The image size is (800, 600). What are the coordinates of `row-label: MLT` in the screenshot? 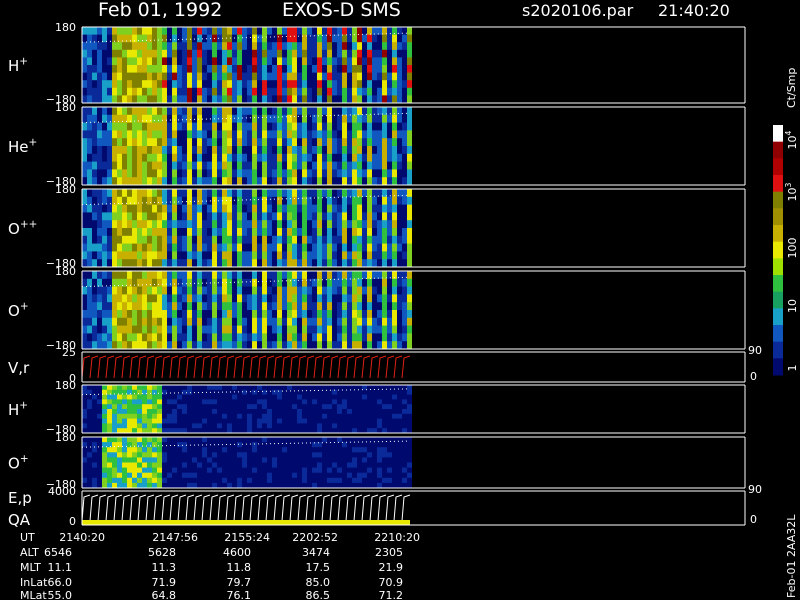 It's located at (30, 567).